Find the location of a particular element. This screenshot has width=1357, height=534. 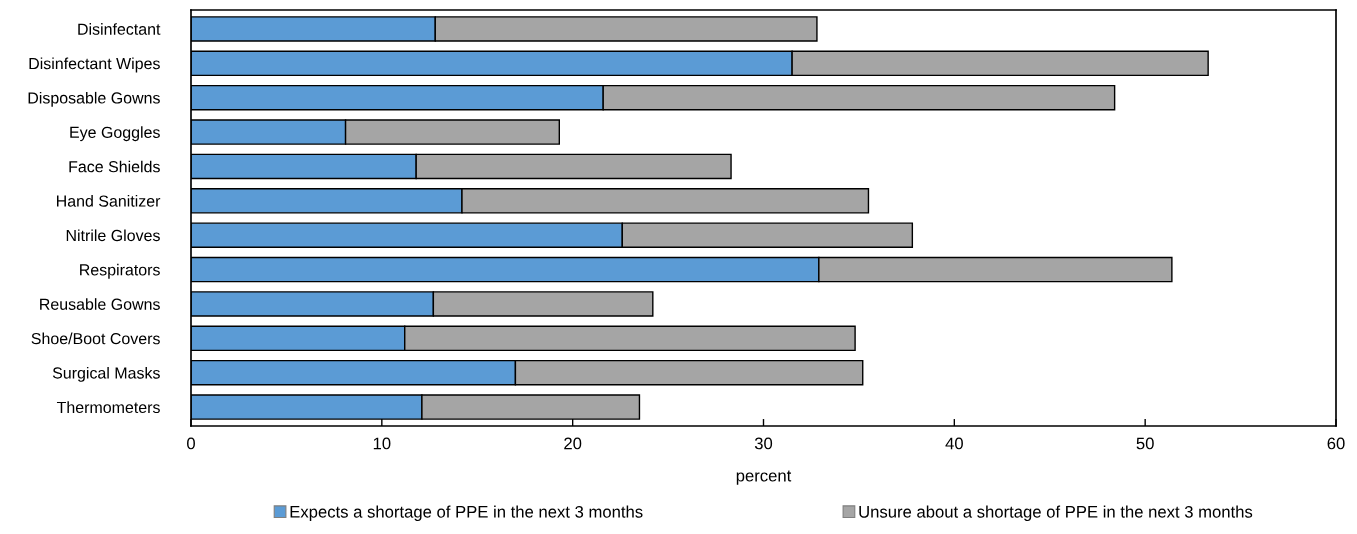

y-tick-label: Surgical Masks is located at coordinates (106, 374).